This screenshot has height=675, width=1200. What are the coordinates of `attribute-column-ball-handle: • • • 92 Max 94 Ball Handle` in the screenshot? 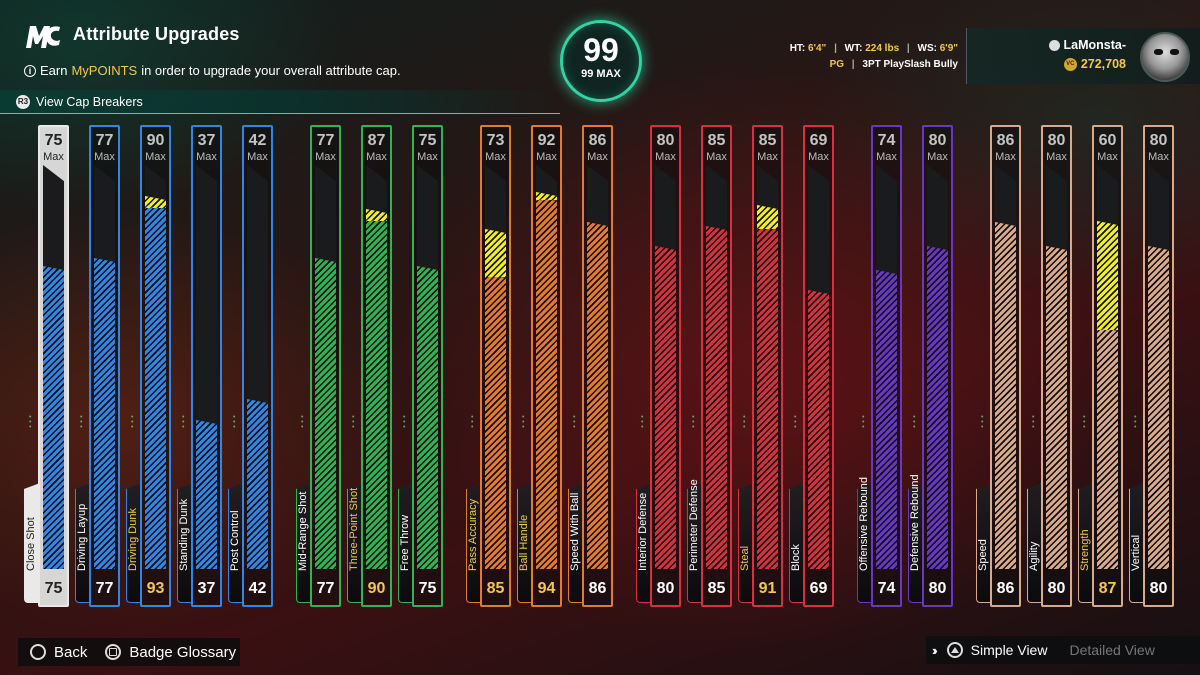 It's located at (539, 366).